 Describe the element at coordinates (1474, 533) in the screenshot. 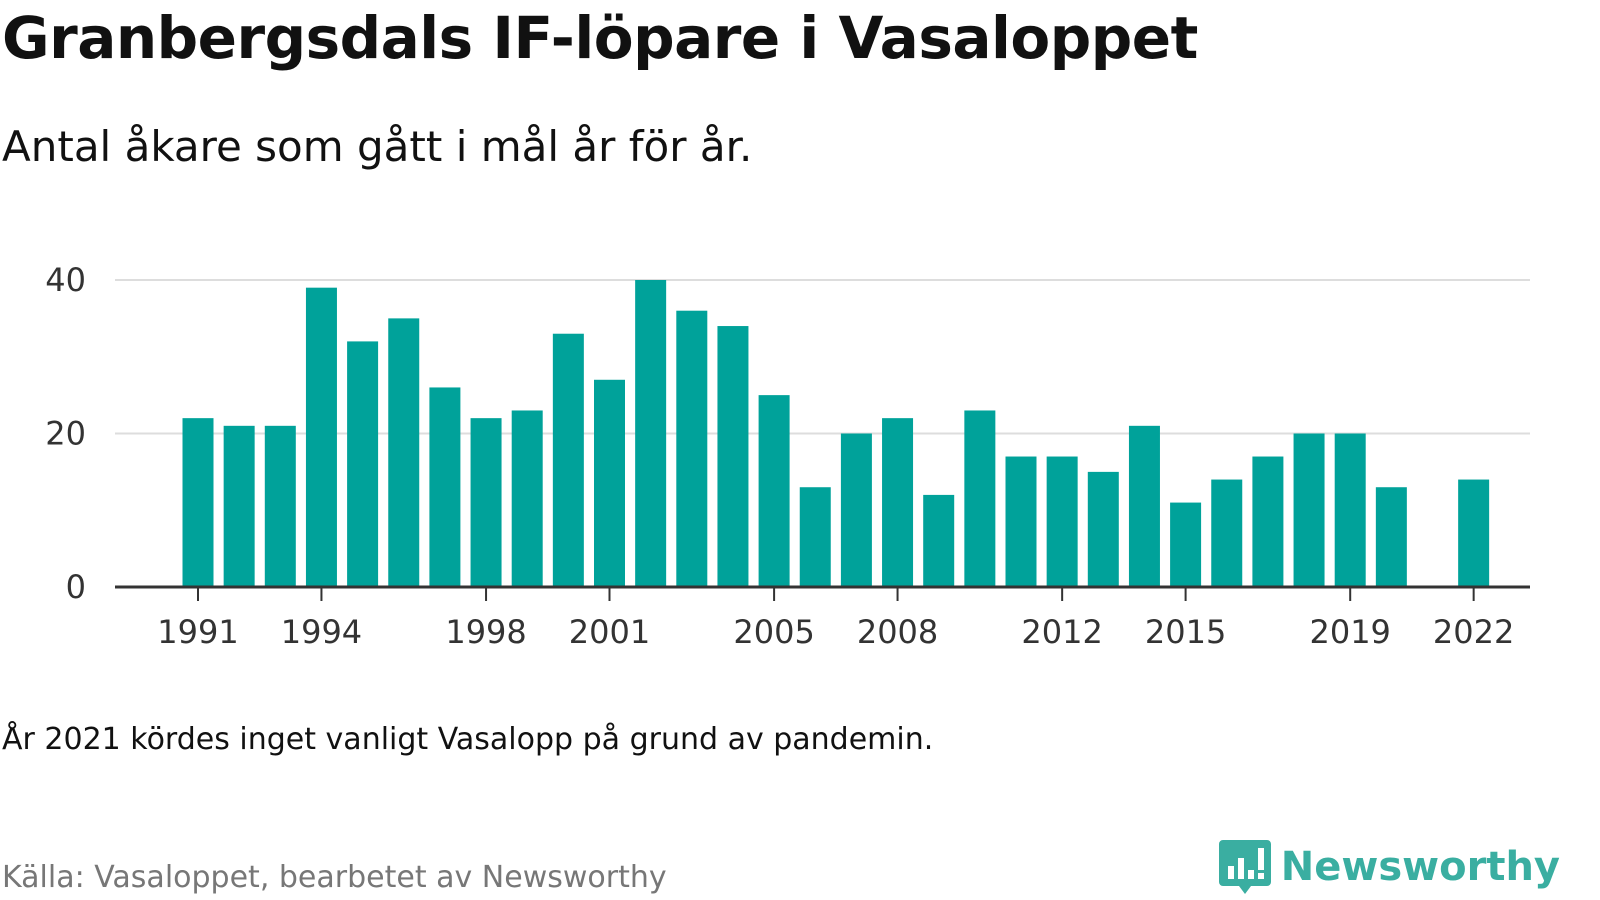

I see `bar-2022` at that location.